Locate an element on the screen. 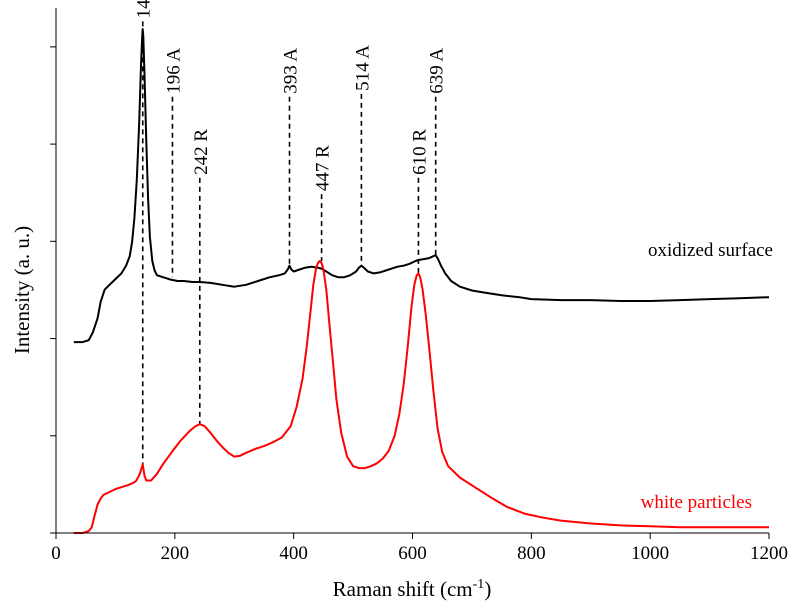 The height and width of the screenshot is (608, 798). x-axis-title: Raman shift (cm-1) is located at coordinates (412, 589).